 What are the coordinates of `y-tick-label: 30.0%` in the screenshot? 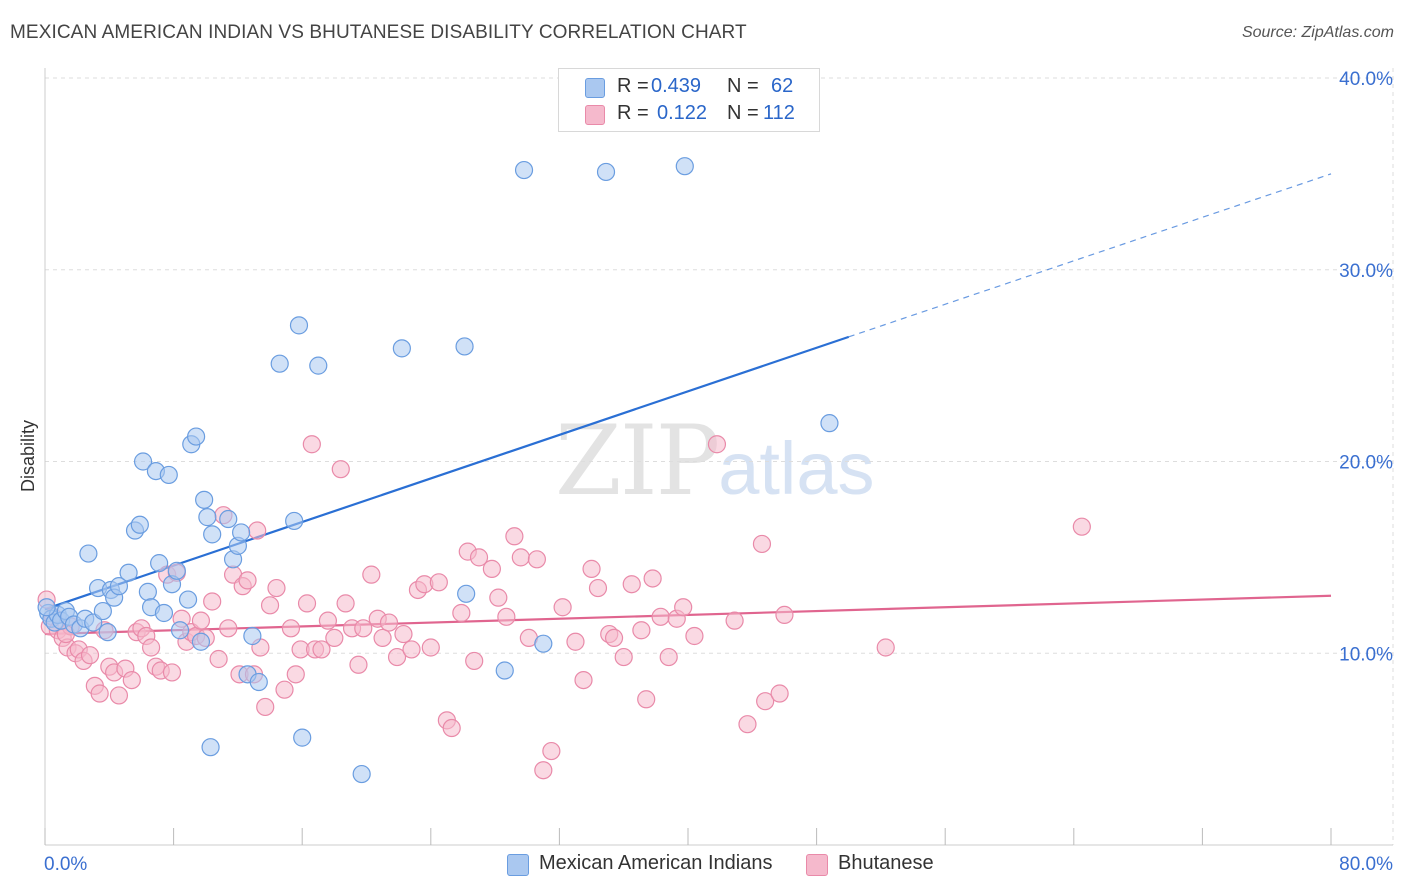 It's located at (1366, 271).